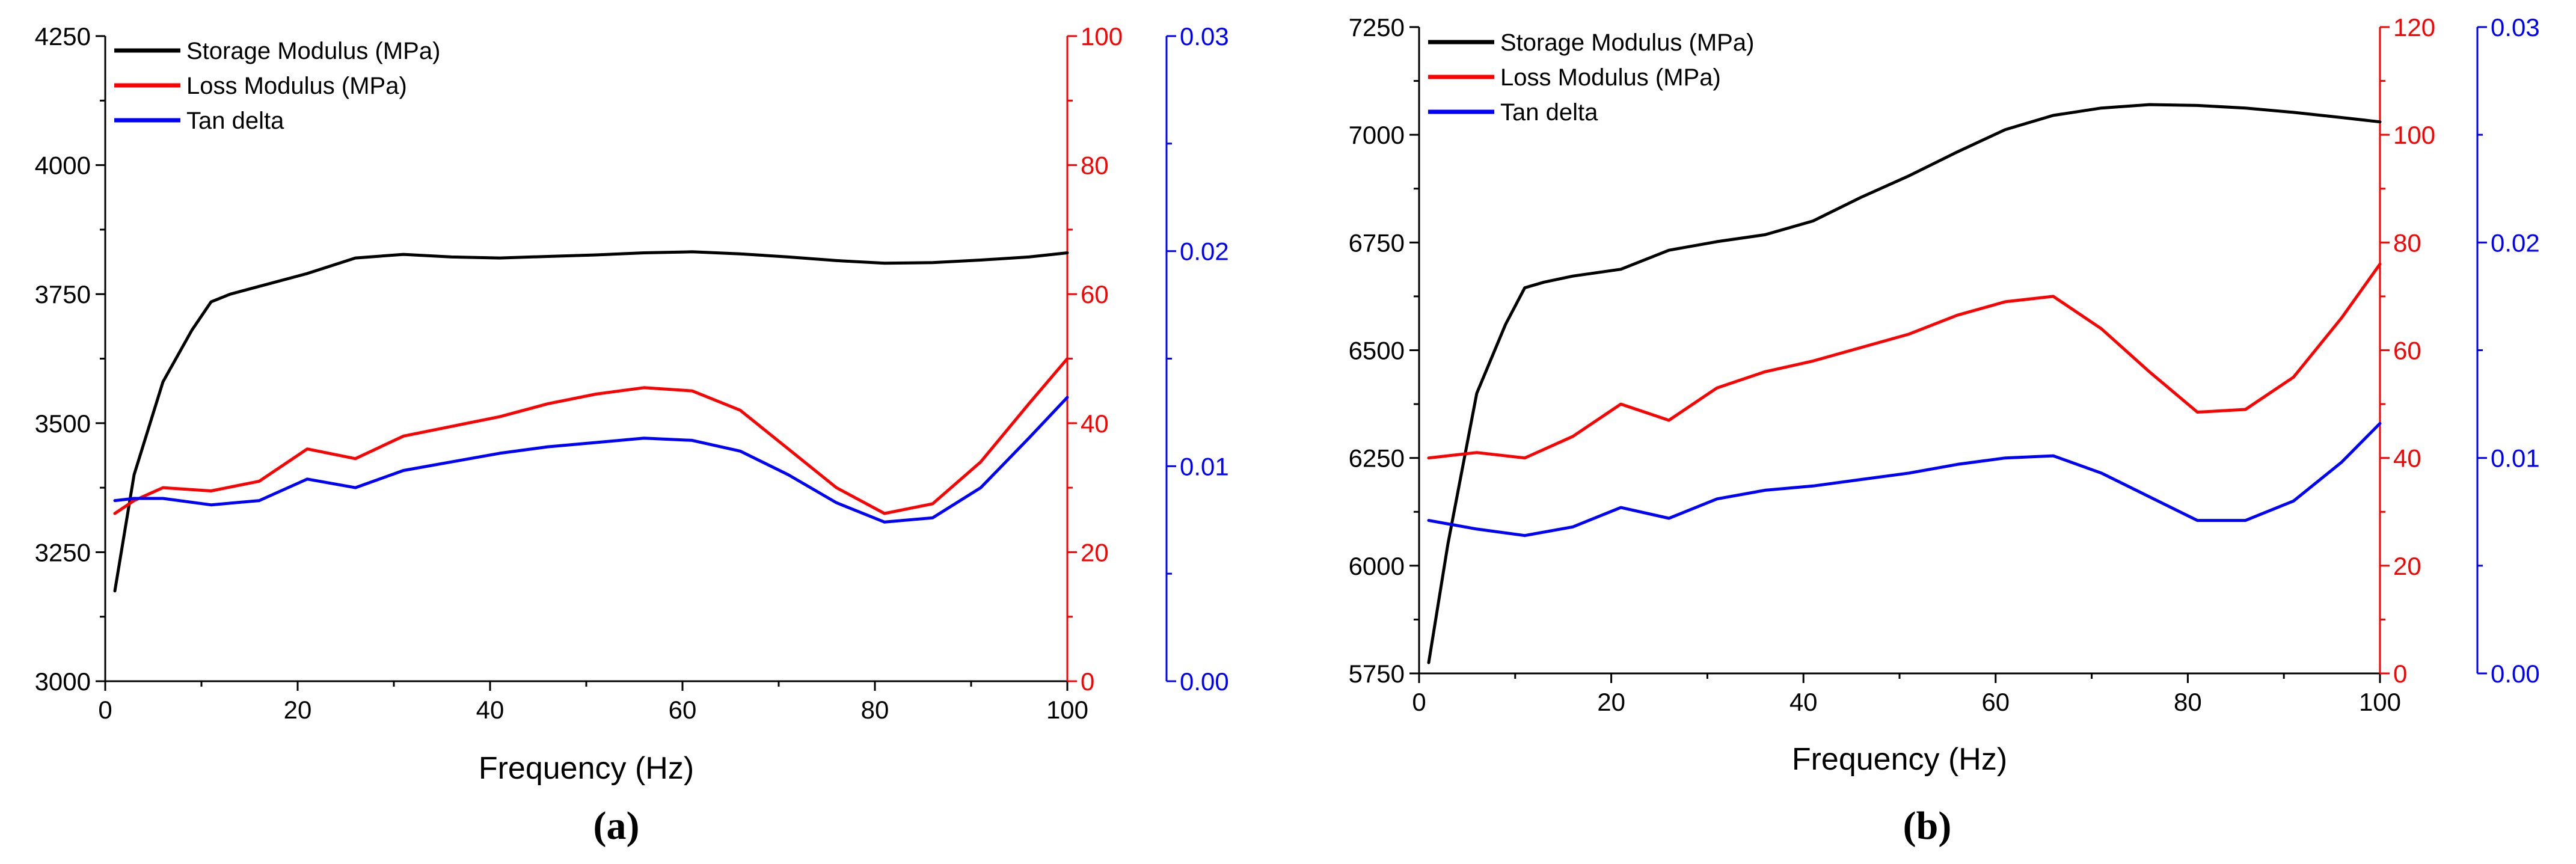 The image size is (2576, 864). I want to click on left-y-tick-label: 7000, so click(1377, 135).